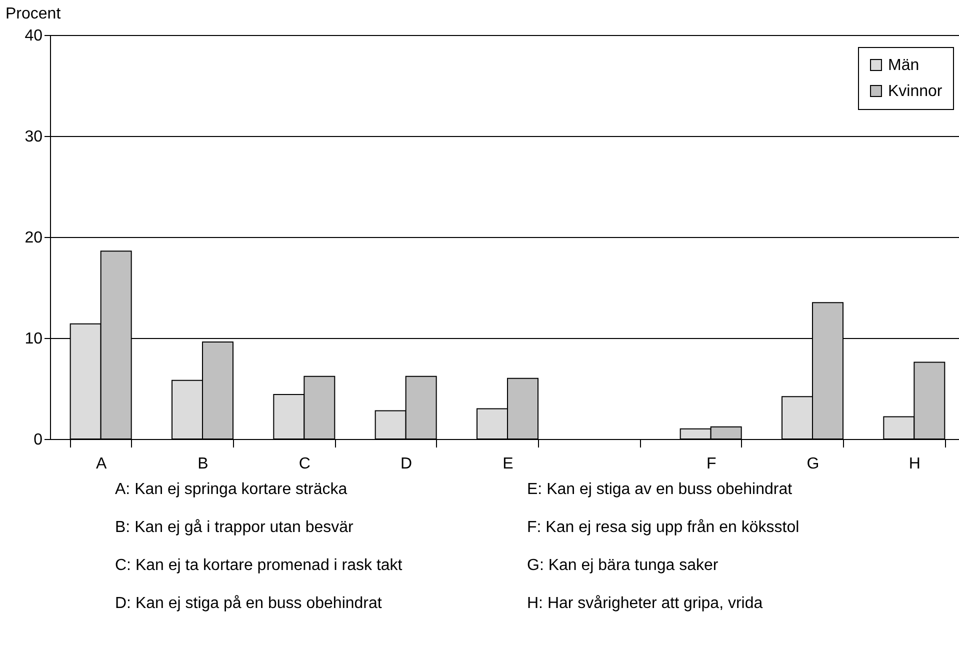  What do you see at coordinates (33, 137) in the screenshot?
I see `y-tick-label: 30` at bounding box center [33, 137].